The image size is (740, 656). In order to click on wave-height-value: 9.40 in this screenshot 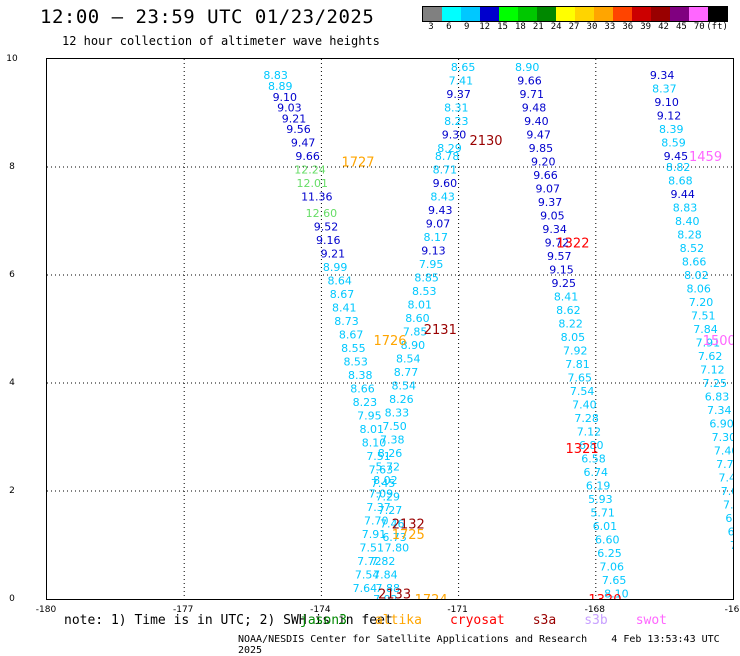, I will do `click(536, 121)`.